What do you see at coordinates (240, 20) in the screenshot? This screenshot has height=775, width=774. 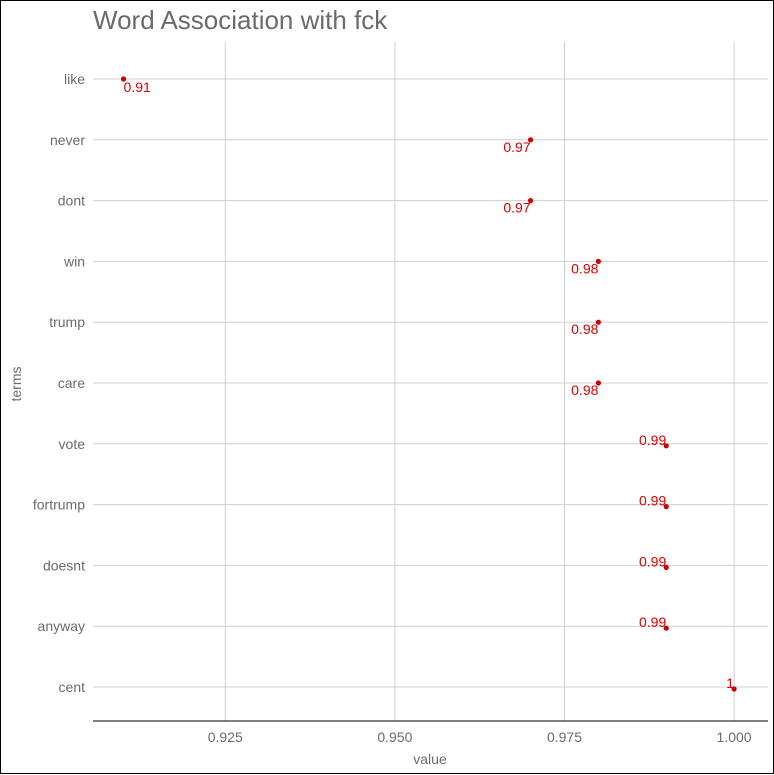 I see `chart-title: Word Association with fck` at bounding box center [240, 20].